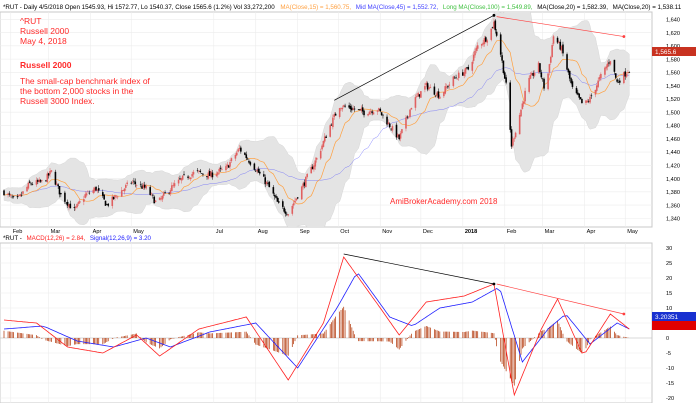  I want to click on x-tick-label: Apr, so click(97, 232).